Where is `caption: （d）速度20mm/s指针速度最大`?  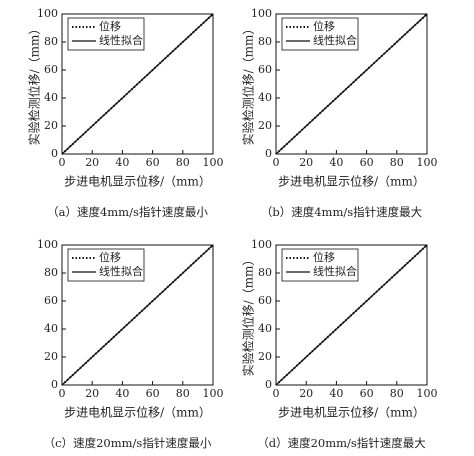 caption: （d）速度20mm/s指针速度最大 is located at coordinates (341, 443).